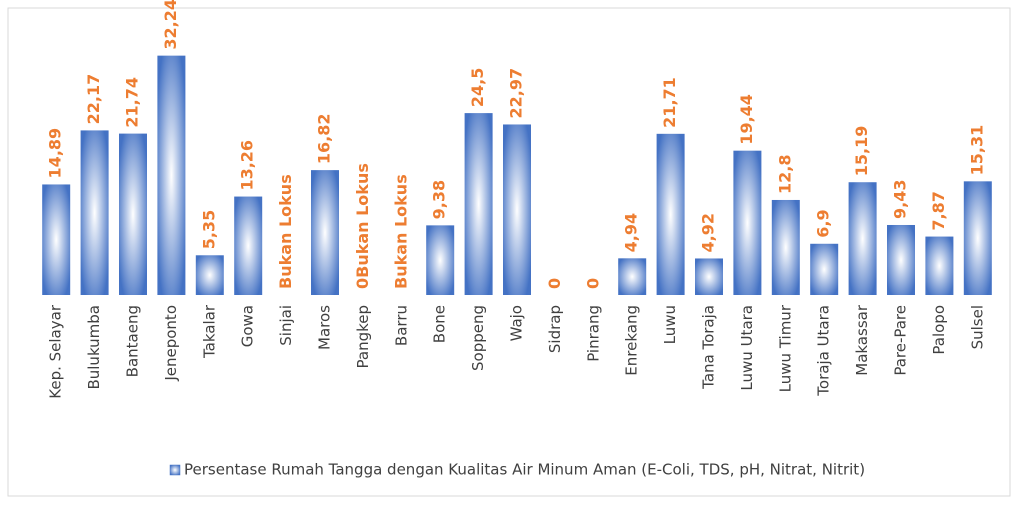  Describe the element at coordinates (593, 333) in the screenshot. I see `x-tick-label: Pinrang` at that location.